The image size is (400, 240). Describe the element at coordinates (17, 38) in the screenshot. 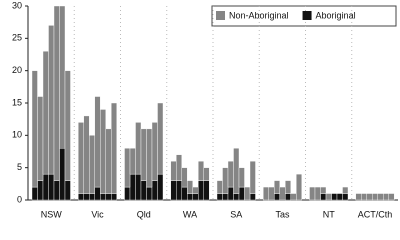

I see `y-tick-label: 25` at that location.